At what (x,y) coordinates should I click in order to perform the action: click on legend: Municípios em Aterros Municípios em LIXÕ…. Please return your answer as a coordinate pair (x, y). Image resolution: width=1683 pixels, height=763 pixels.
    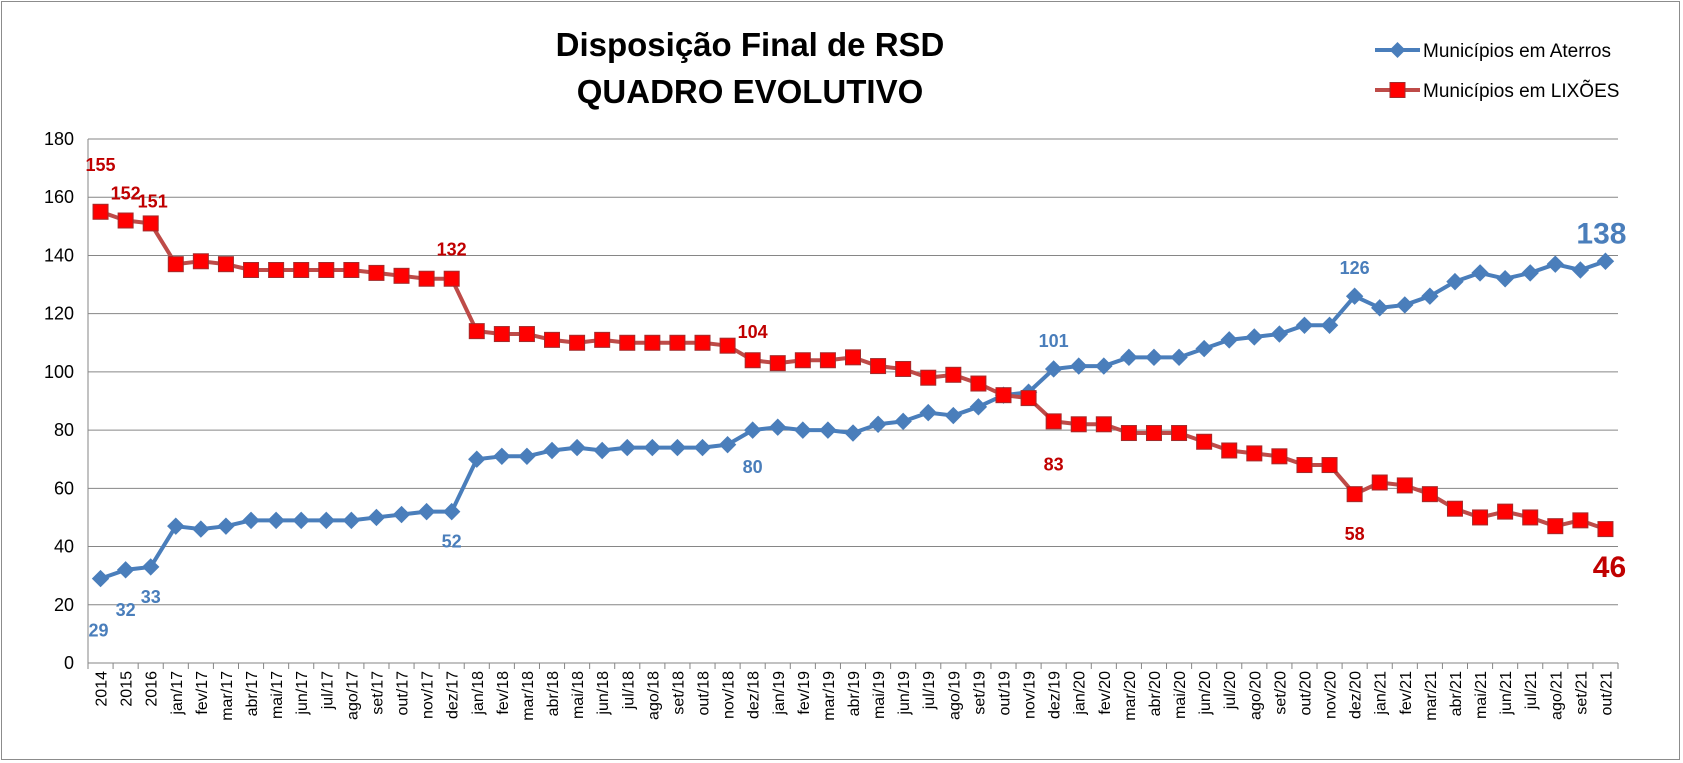
    Looking at the image, I should click on (1497, 71).